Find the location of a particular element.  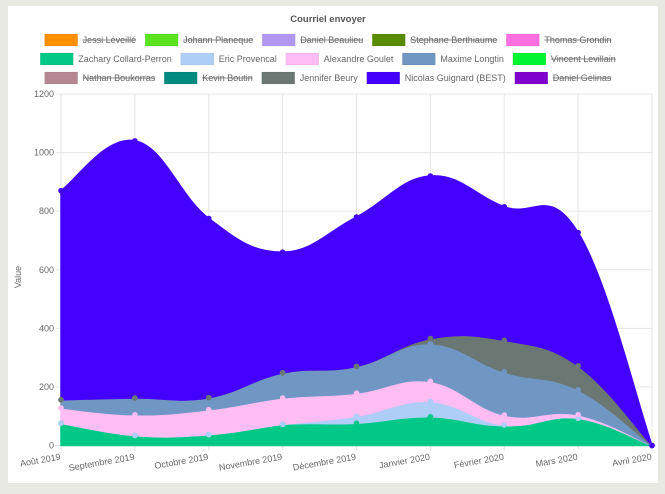

legend-item-stephane-berthiaume: Stephane Berthiaume is located at coordinates (434, 40).